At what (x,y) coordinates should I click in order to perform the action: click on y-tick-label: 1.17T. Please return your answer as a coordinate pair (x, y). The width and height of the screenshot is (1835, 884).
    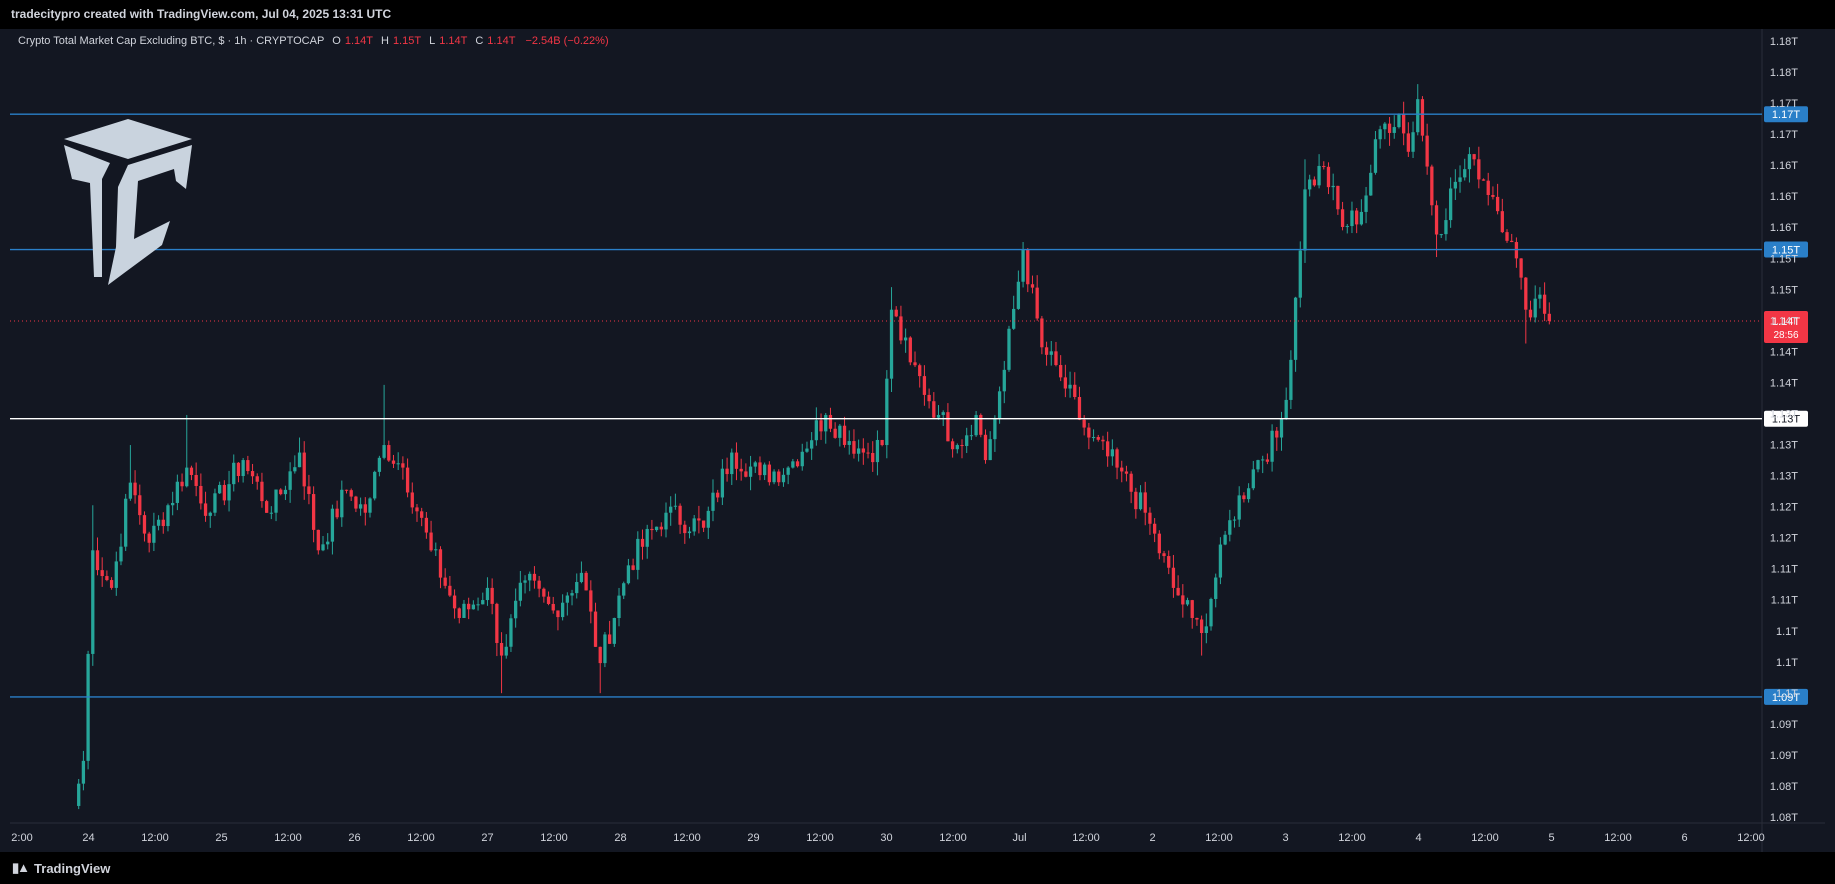
    Looking at the image, I should click on (1784, 104).